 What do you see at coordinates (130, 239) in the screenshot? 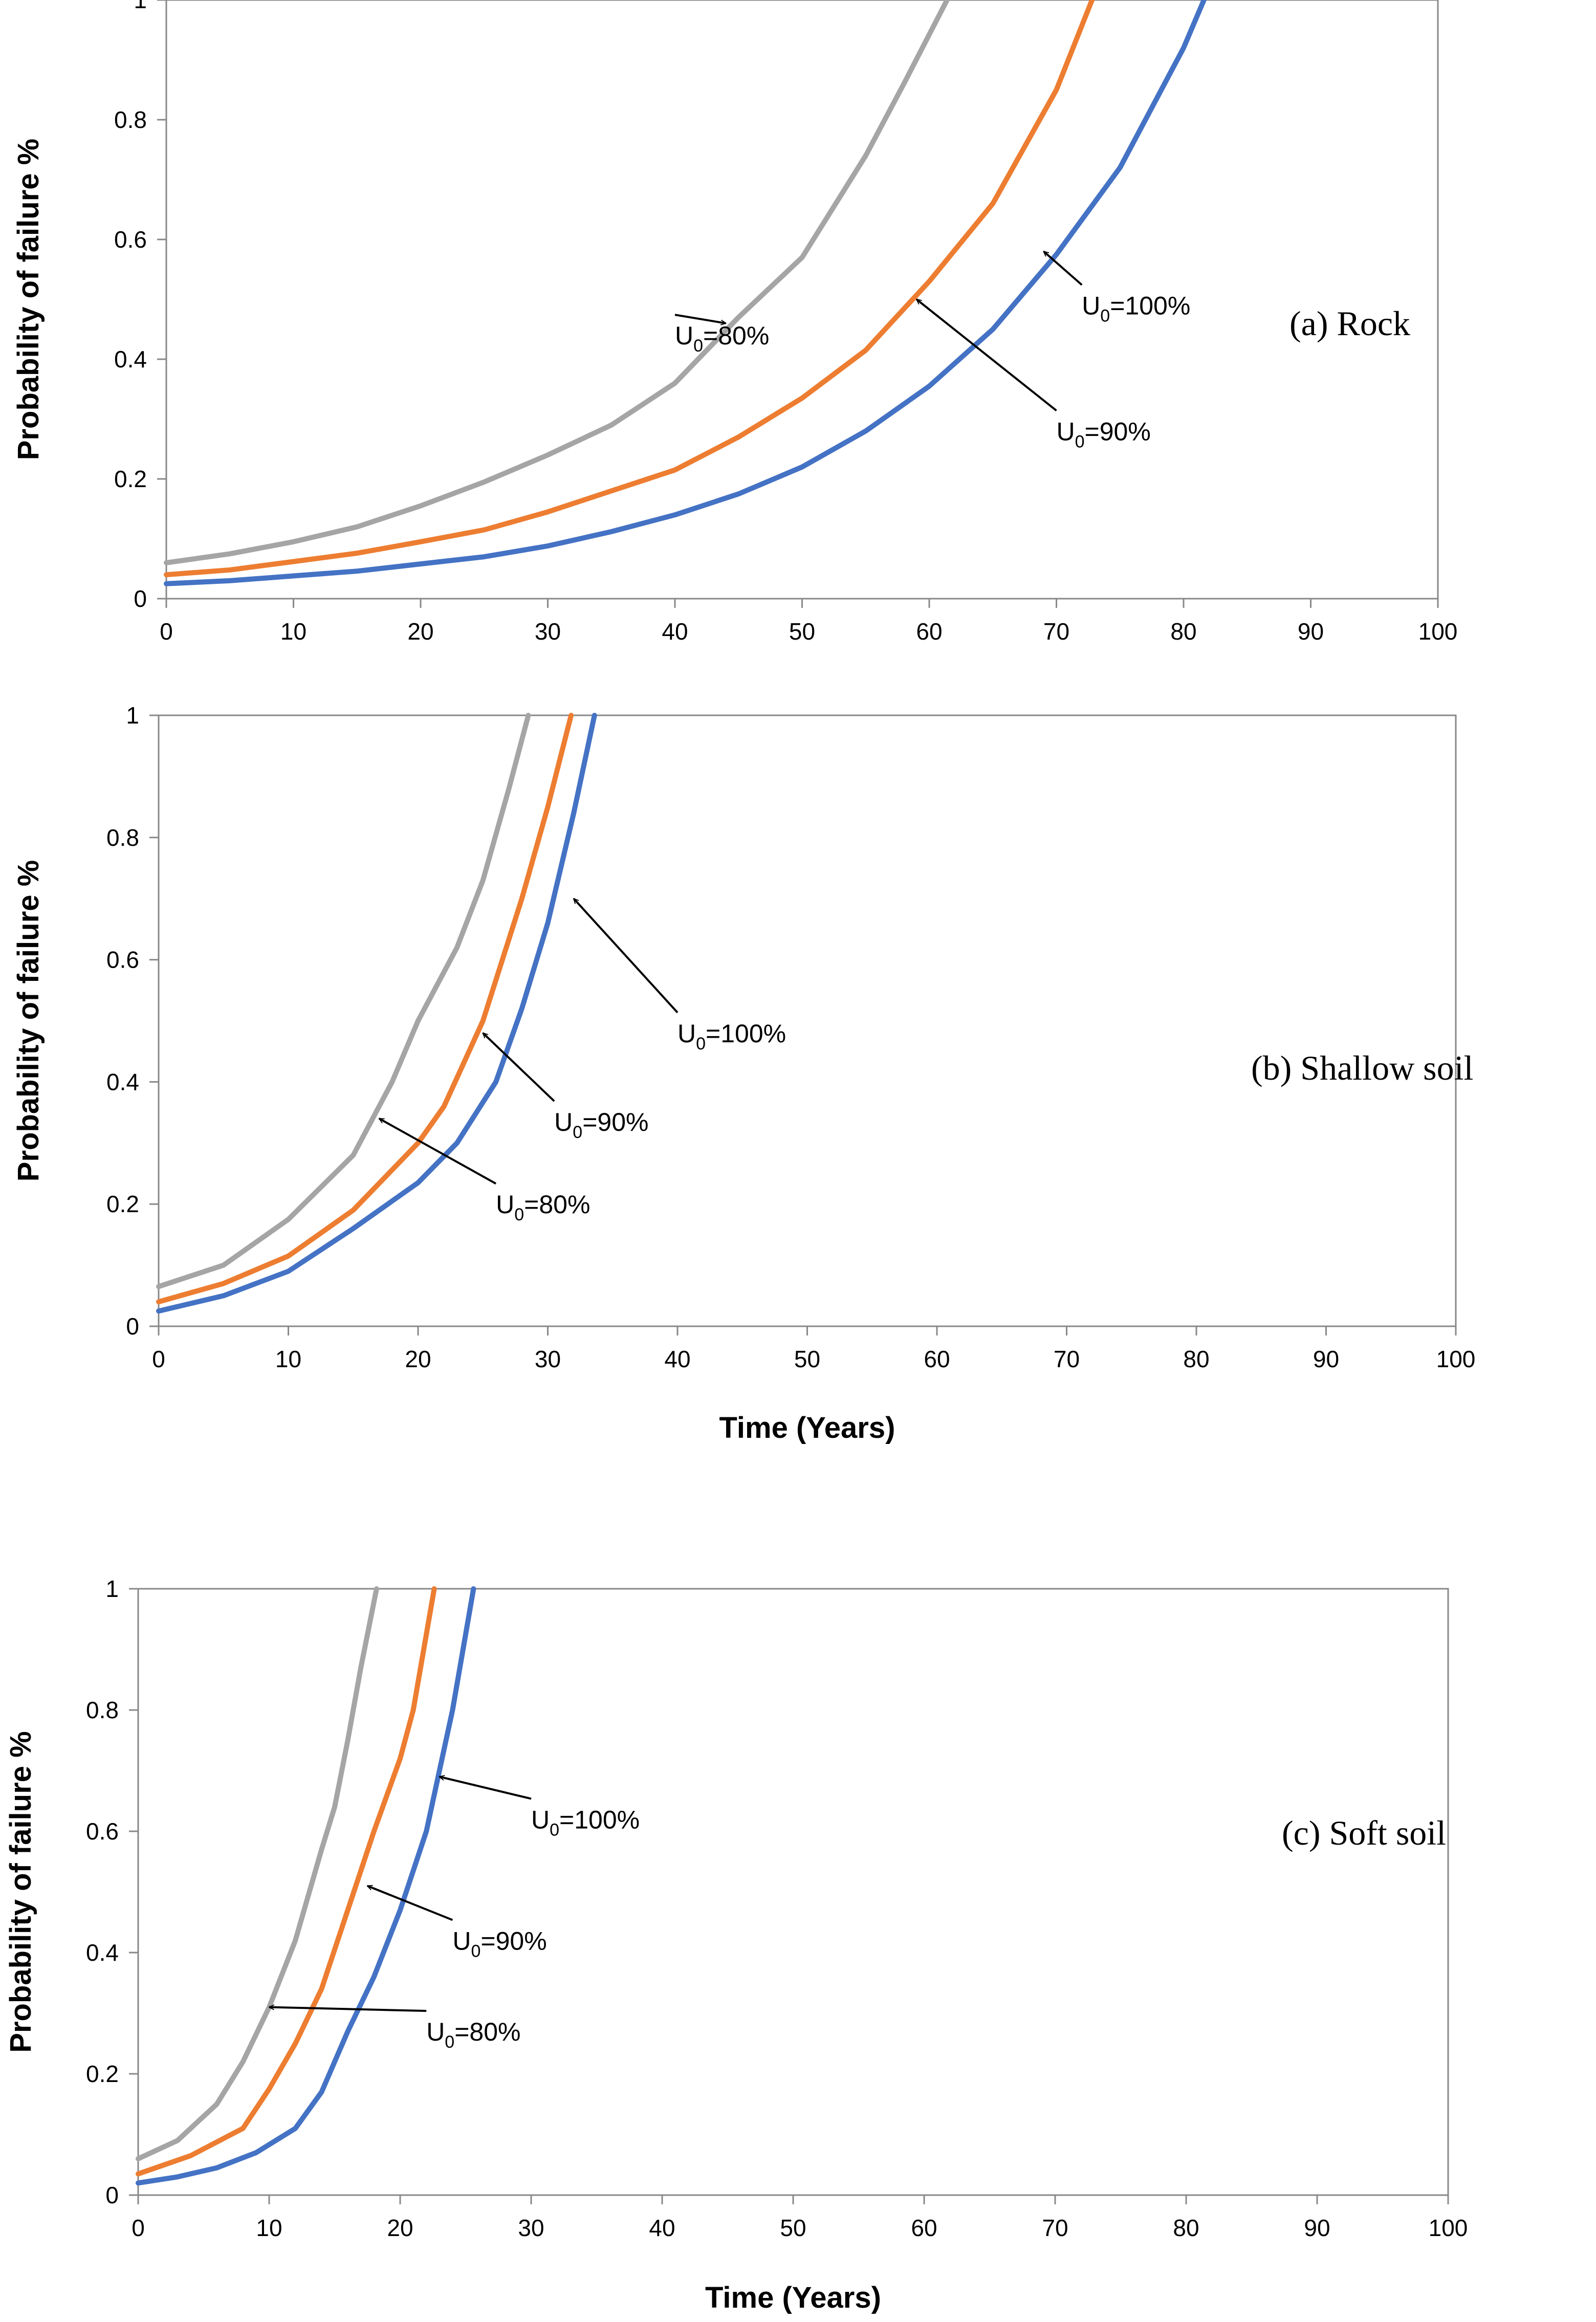
I see `y-tick-label: 0.6` at bounding box center [130, 239].